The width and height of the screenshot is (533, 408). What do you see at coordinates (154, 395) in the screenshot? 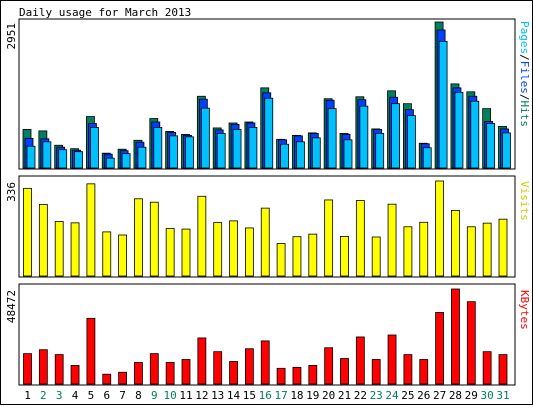
I see `day-label: 9` at bounding box center [154, 395].